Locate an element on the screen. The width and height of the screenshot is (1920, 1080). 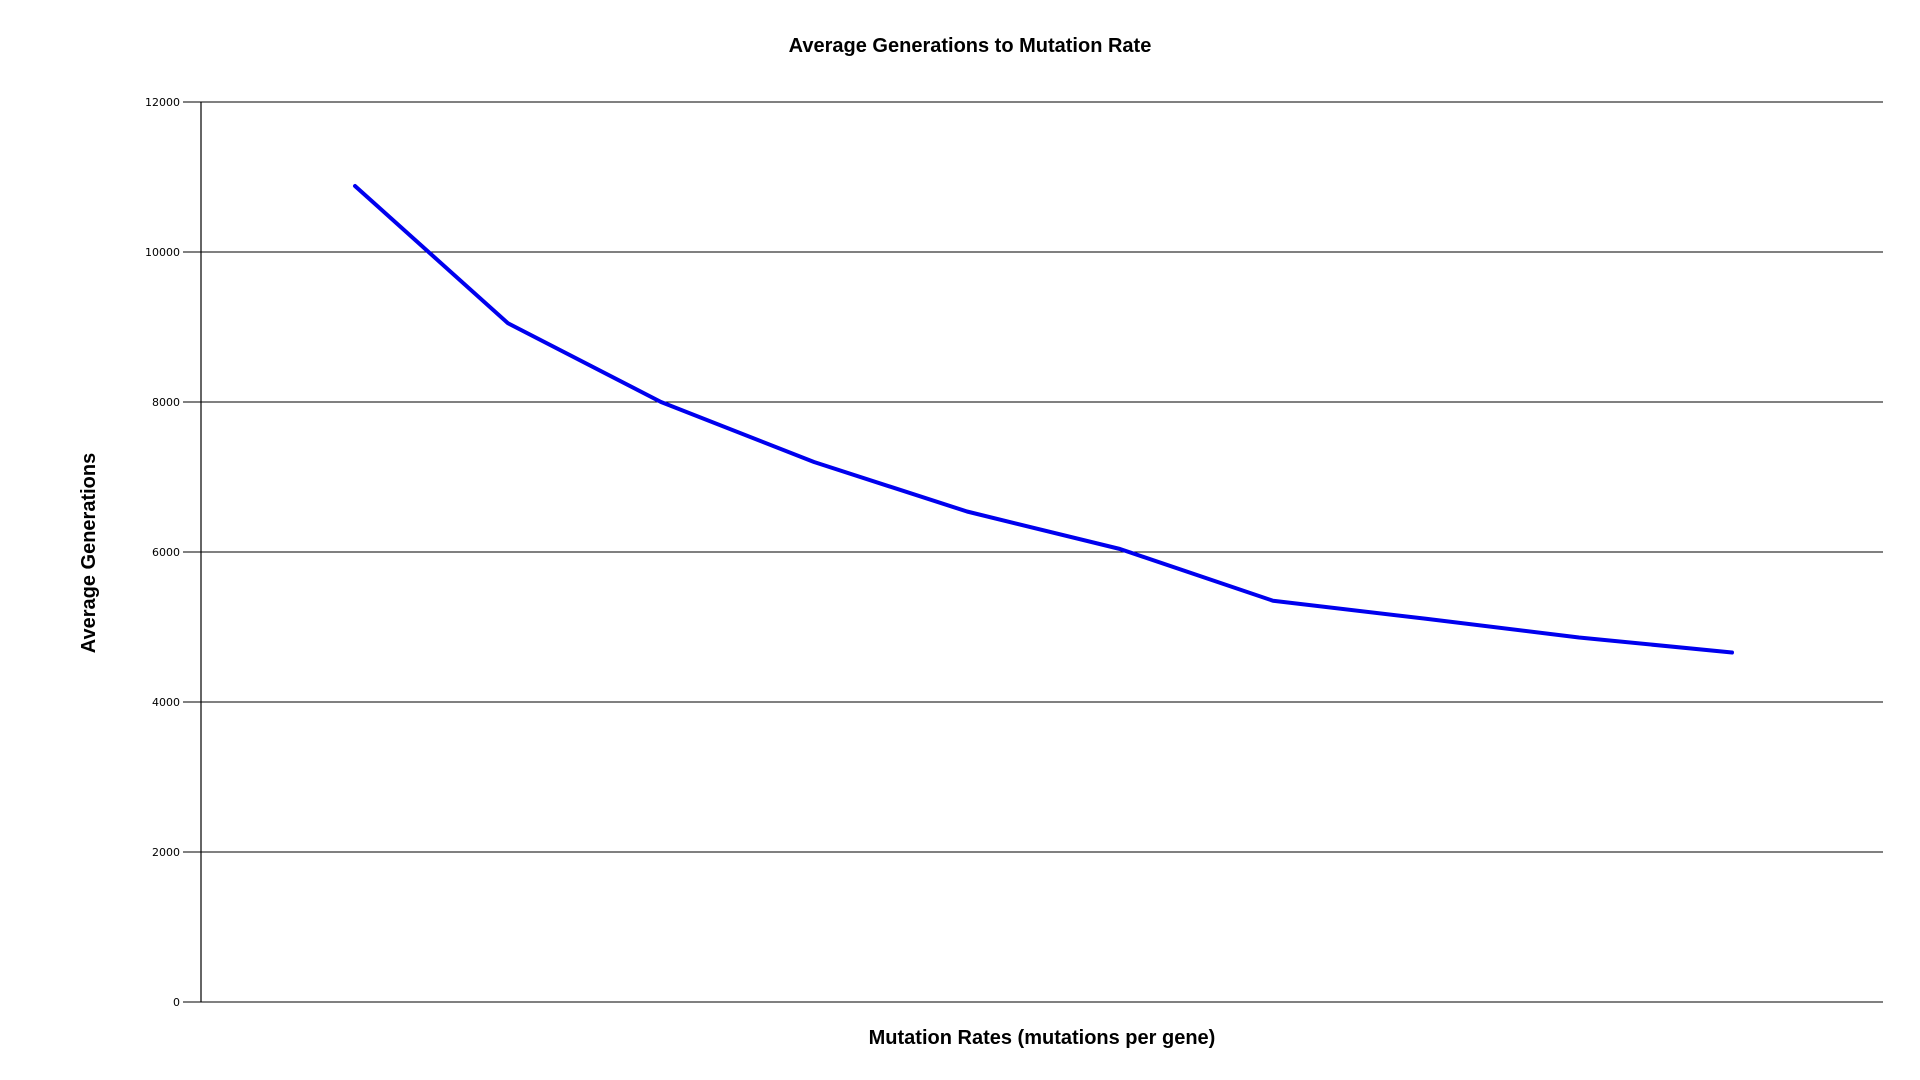
y-tick-label: 12000 is located at coordinates (162, 102).